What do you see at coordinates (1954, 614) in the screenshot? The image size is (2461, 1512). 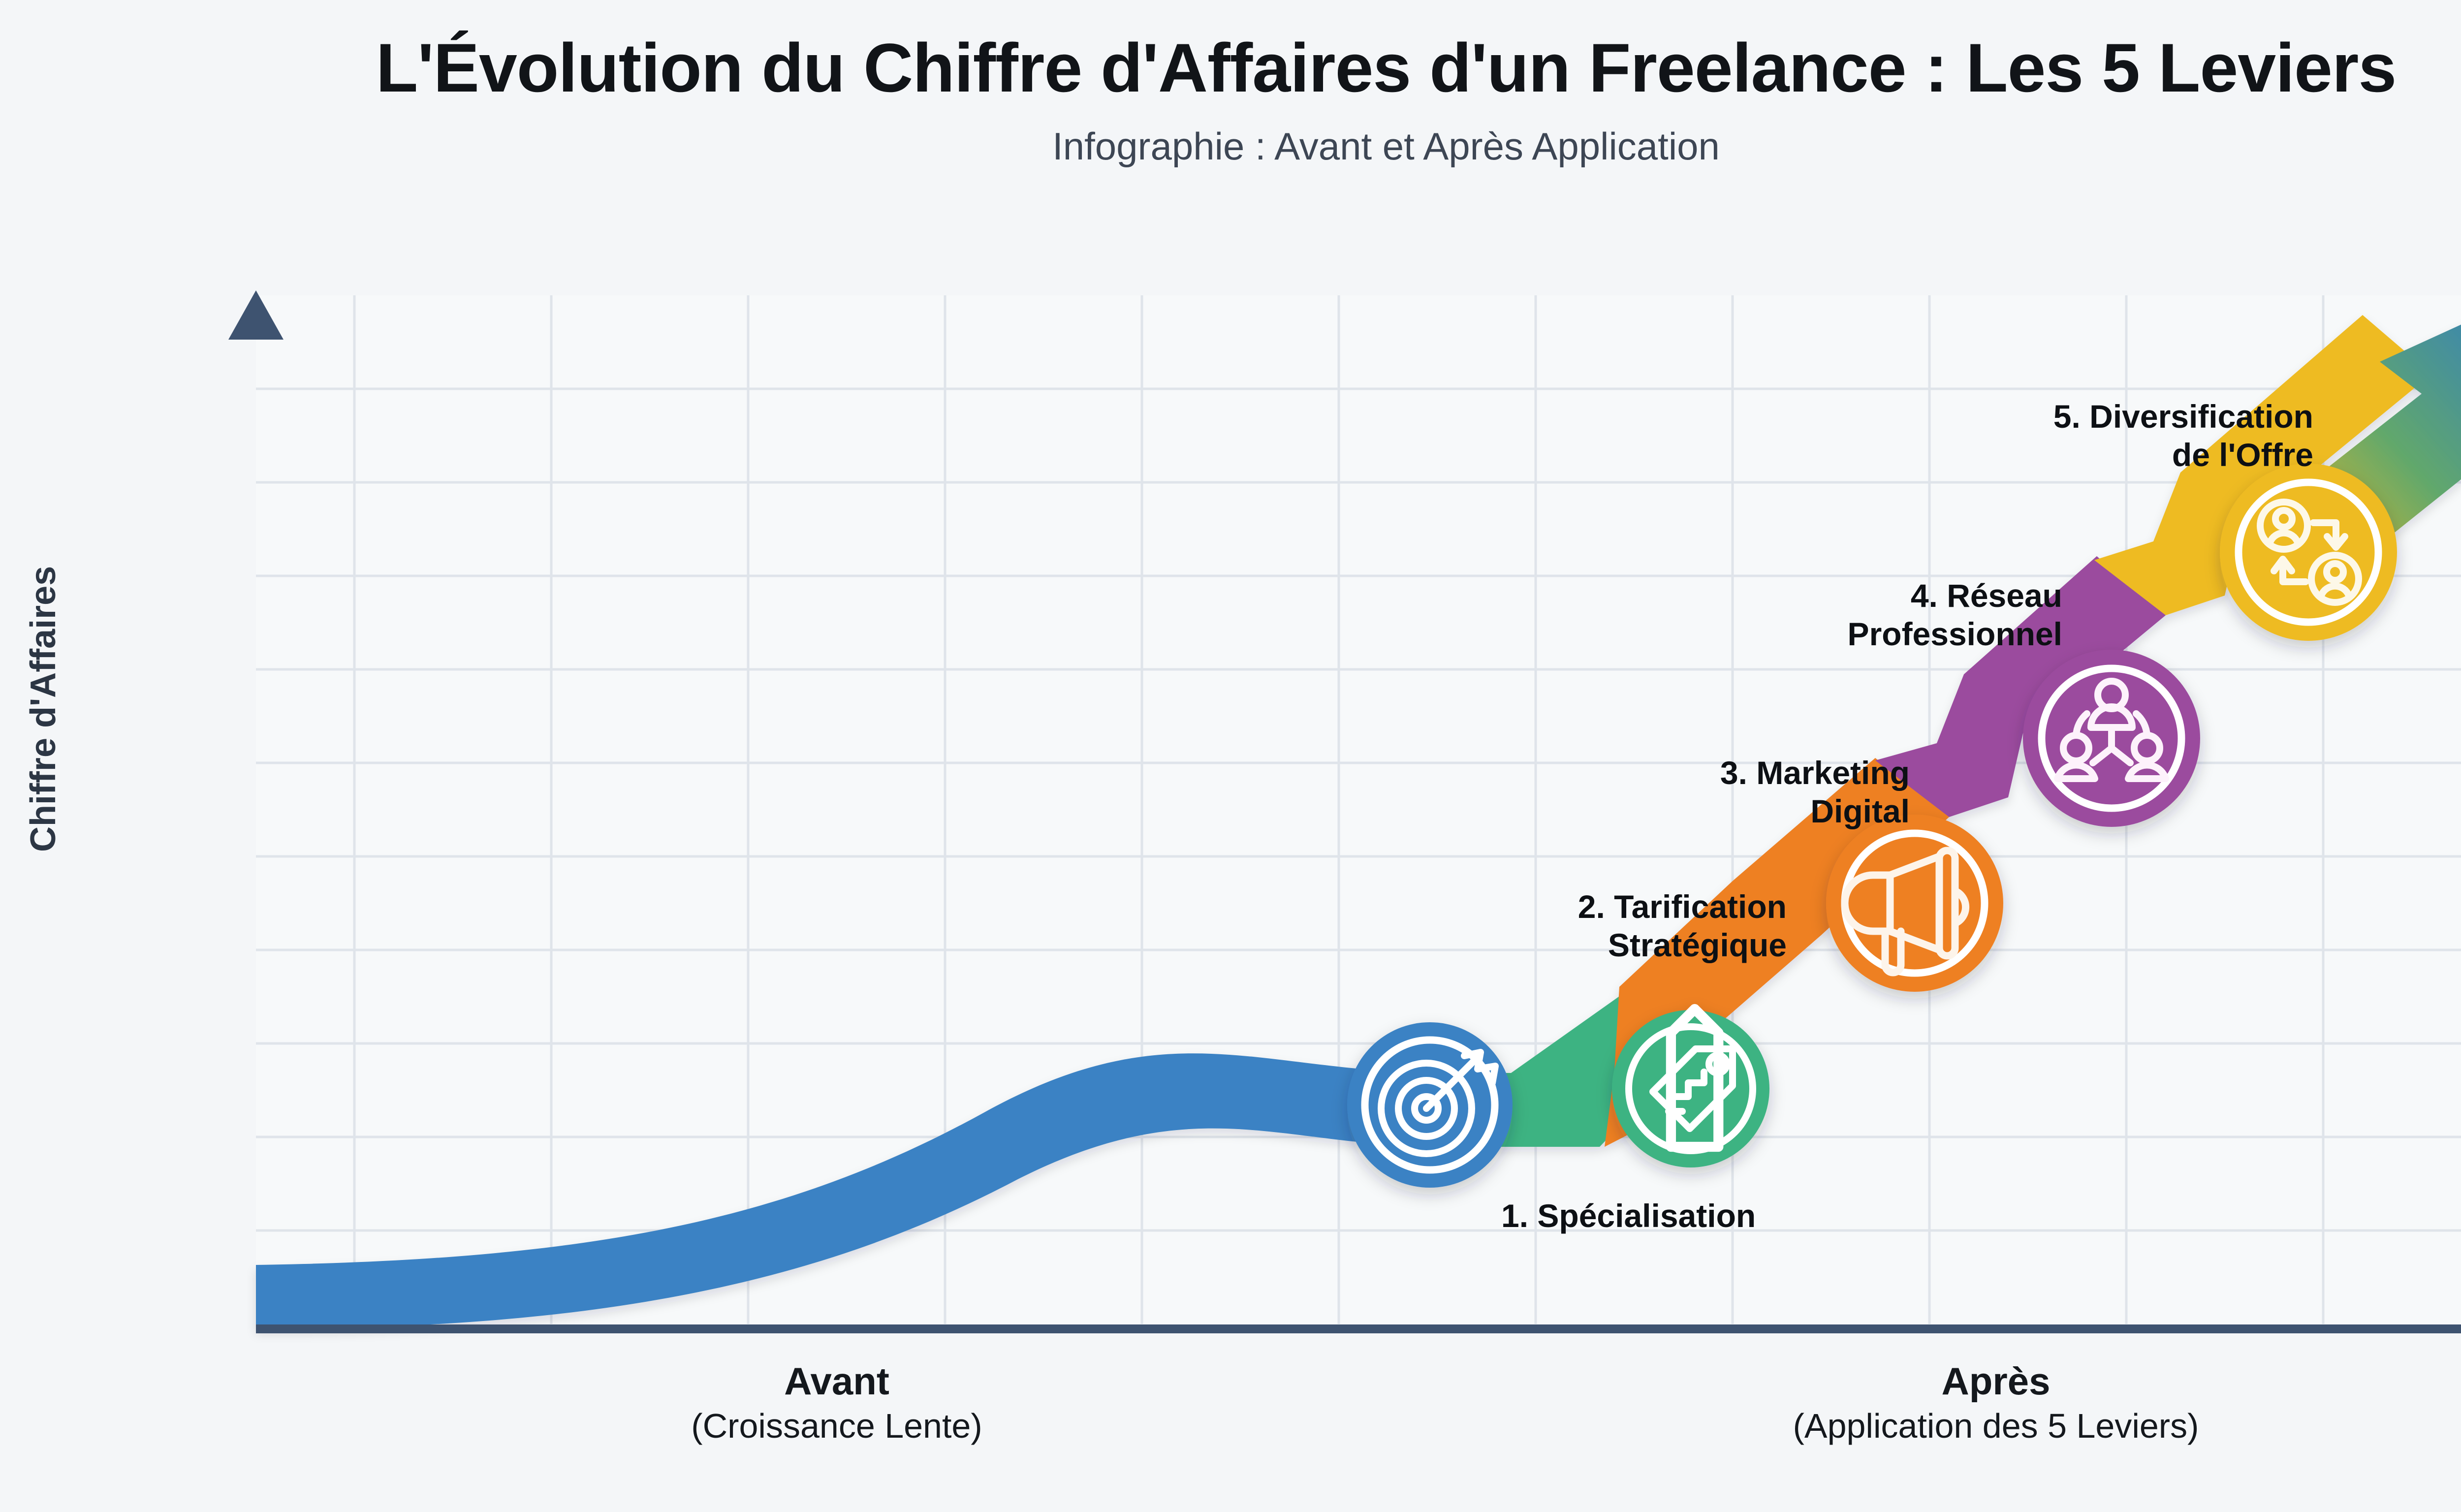 I see `step-label-4: 4. Réseau Professionnel` at bounding box center [1954, 614].